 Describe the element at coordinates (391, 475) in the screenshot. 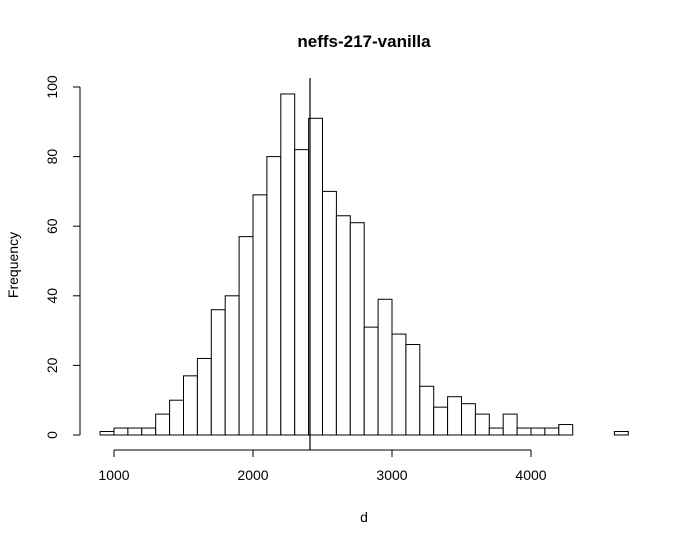

I see `x-tick-label: 3000` at that location.